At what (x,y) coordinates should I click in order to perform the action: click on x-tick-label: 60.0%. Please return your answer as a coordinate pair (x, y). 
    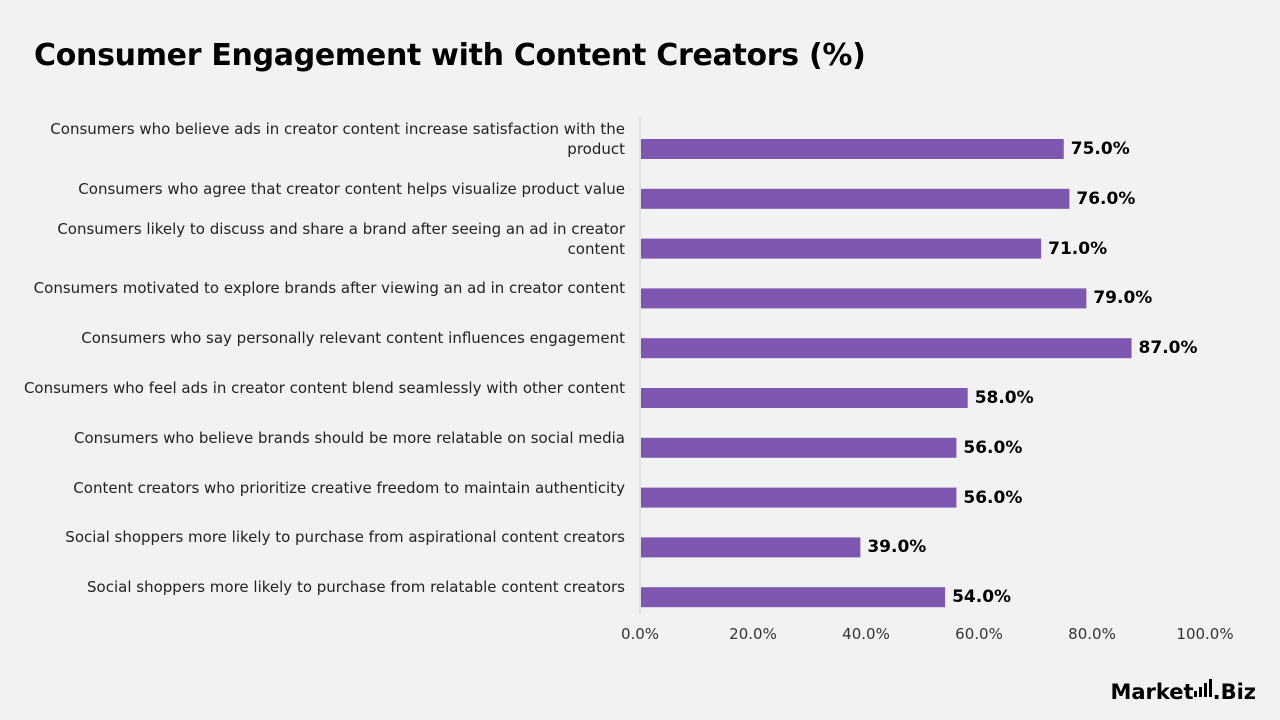
    Looking at the image, I should click on (979, 634).